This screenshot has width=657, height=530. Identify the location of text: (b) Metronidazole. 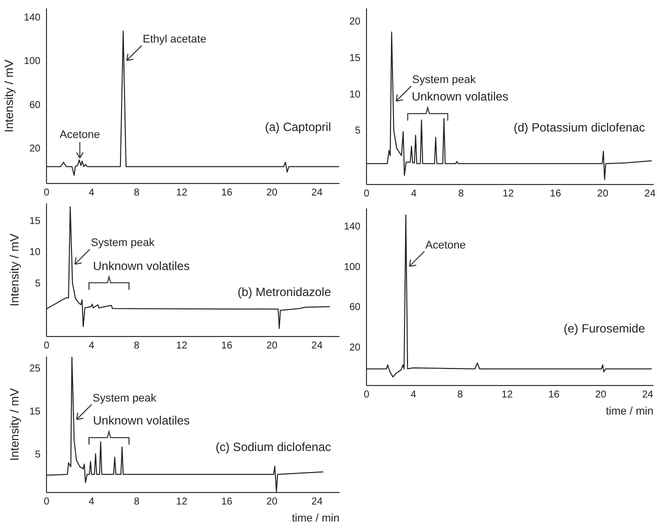
(285, 291).